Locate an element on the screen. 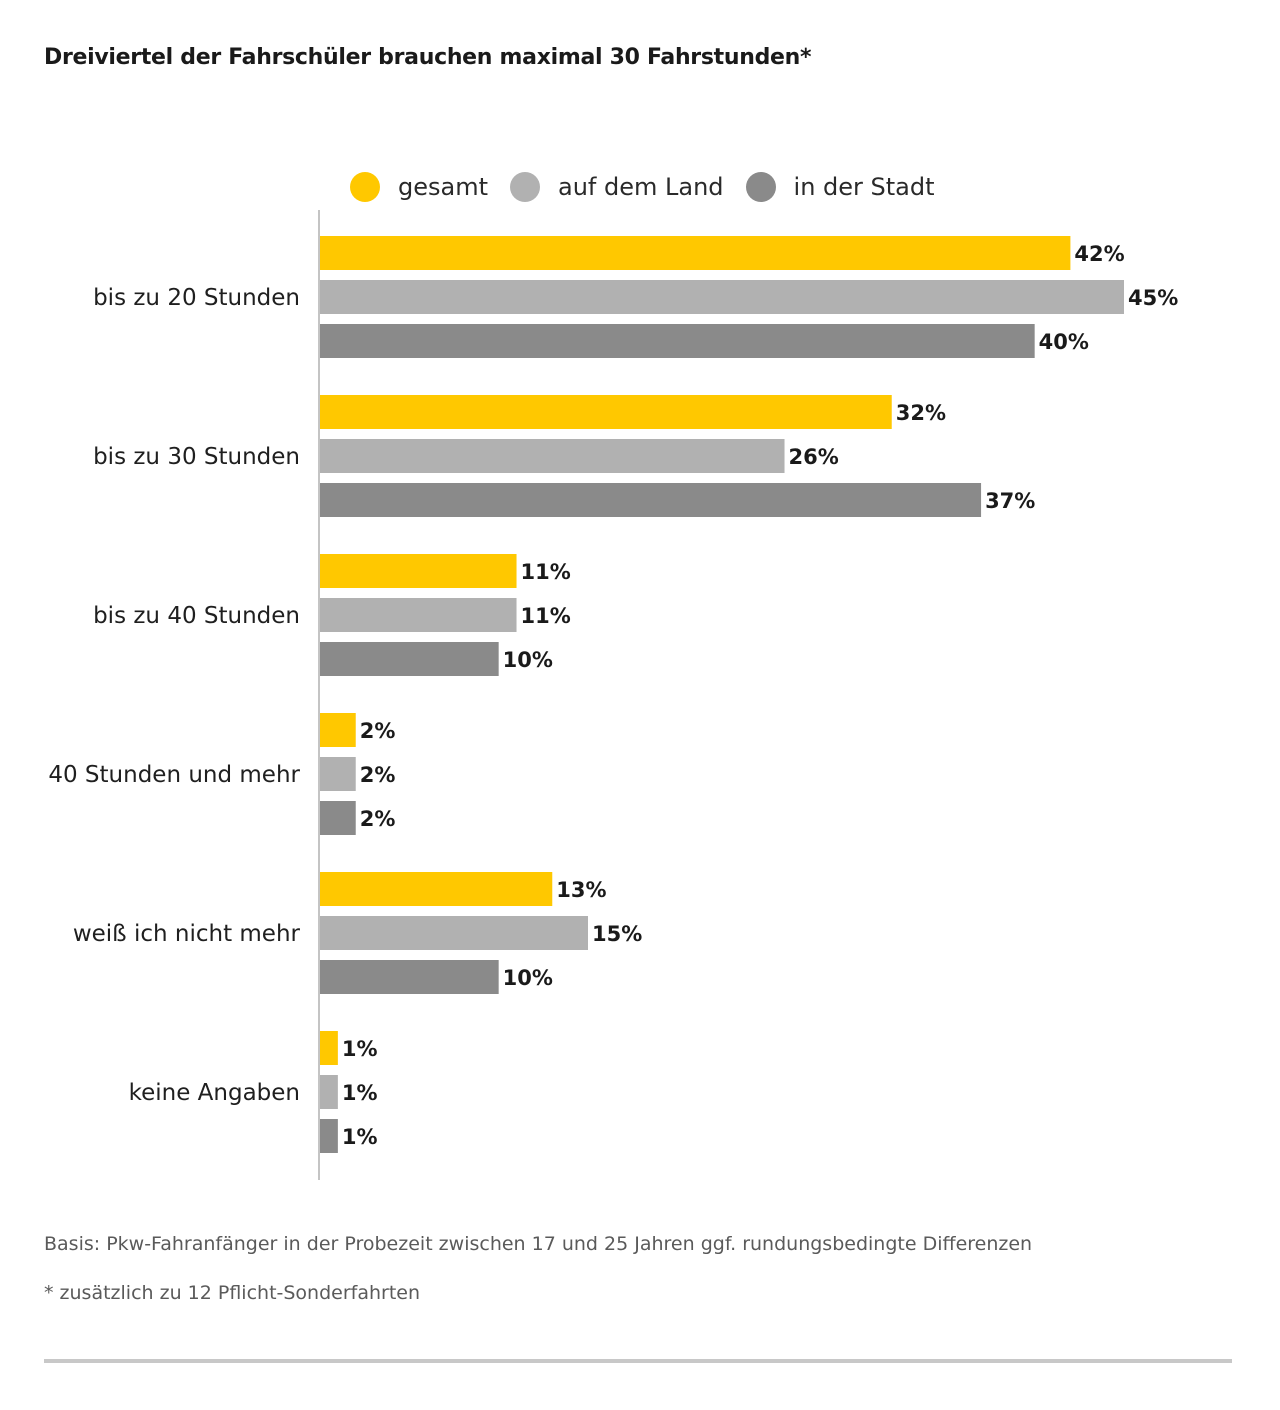  legend-dot-land is located at coordinates (525, 187).